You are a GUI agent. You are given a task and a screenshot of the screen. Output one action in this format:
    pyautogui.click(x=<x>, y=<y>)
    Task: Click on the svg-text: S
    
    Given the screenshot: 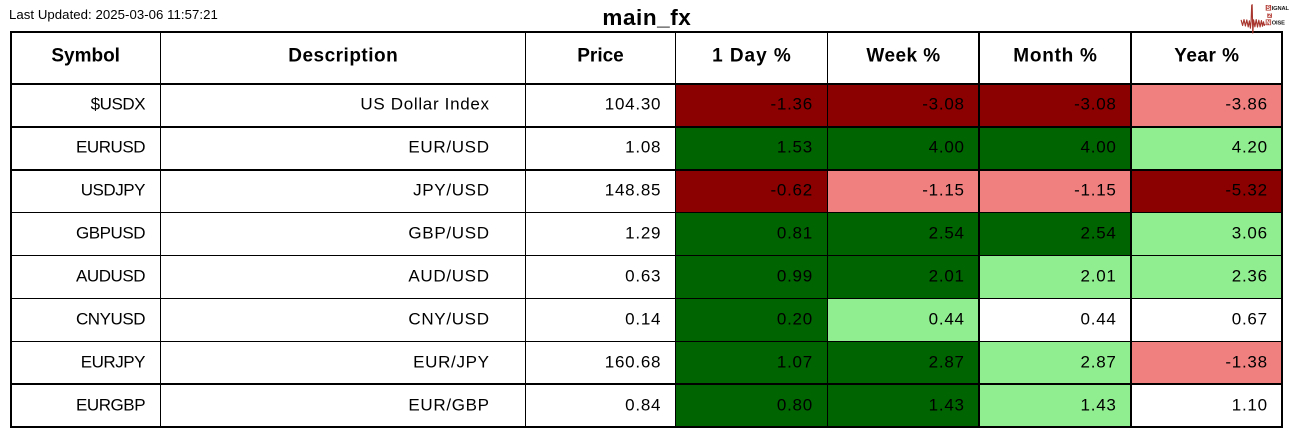 What is the action you would take?
    pyautogui.click(x=1268, y=9)
    